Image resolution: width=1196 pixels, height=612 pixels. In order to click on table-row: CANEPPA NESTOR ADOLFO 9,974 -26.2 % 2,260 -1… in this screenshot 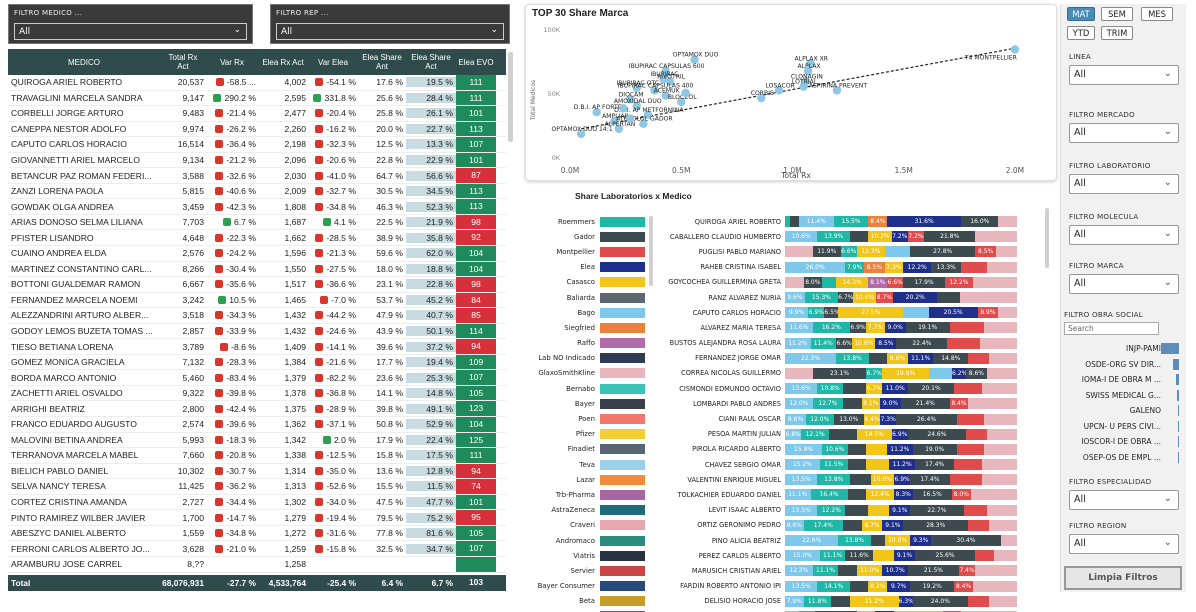, I will do `click(257, 129)`.